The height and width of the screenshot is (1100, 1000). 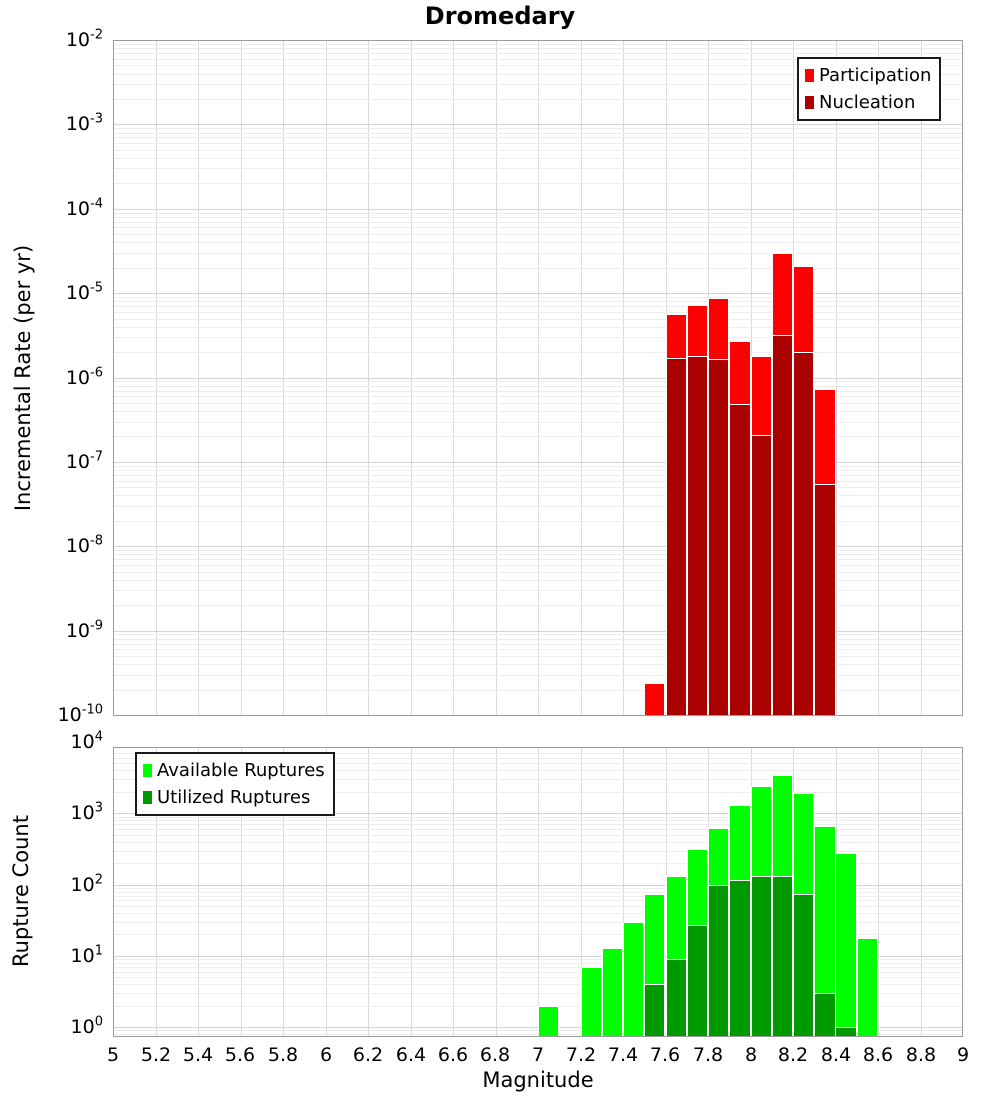 I want to click on y-tick-exponent: -5, so click(x=96, y=288).